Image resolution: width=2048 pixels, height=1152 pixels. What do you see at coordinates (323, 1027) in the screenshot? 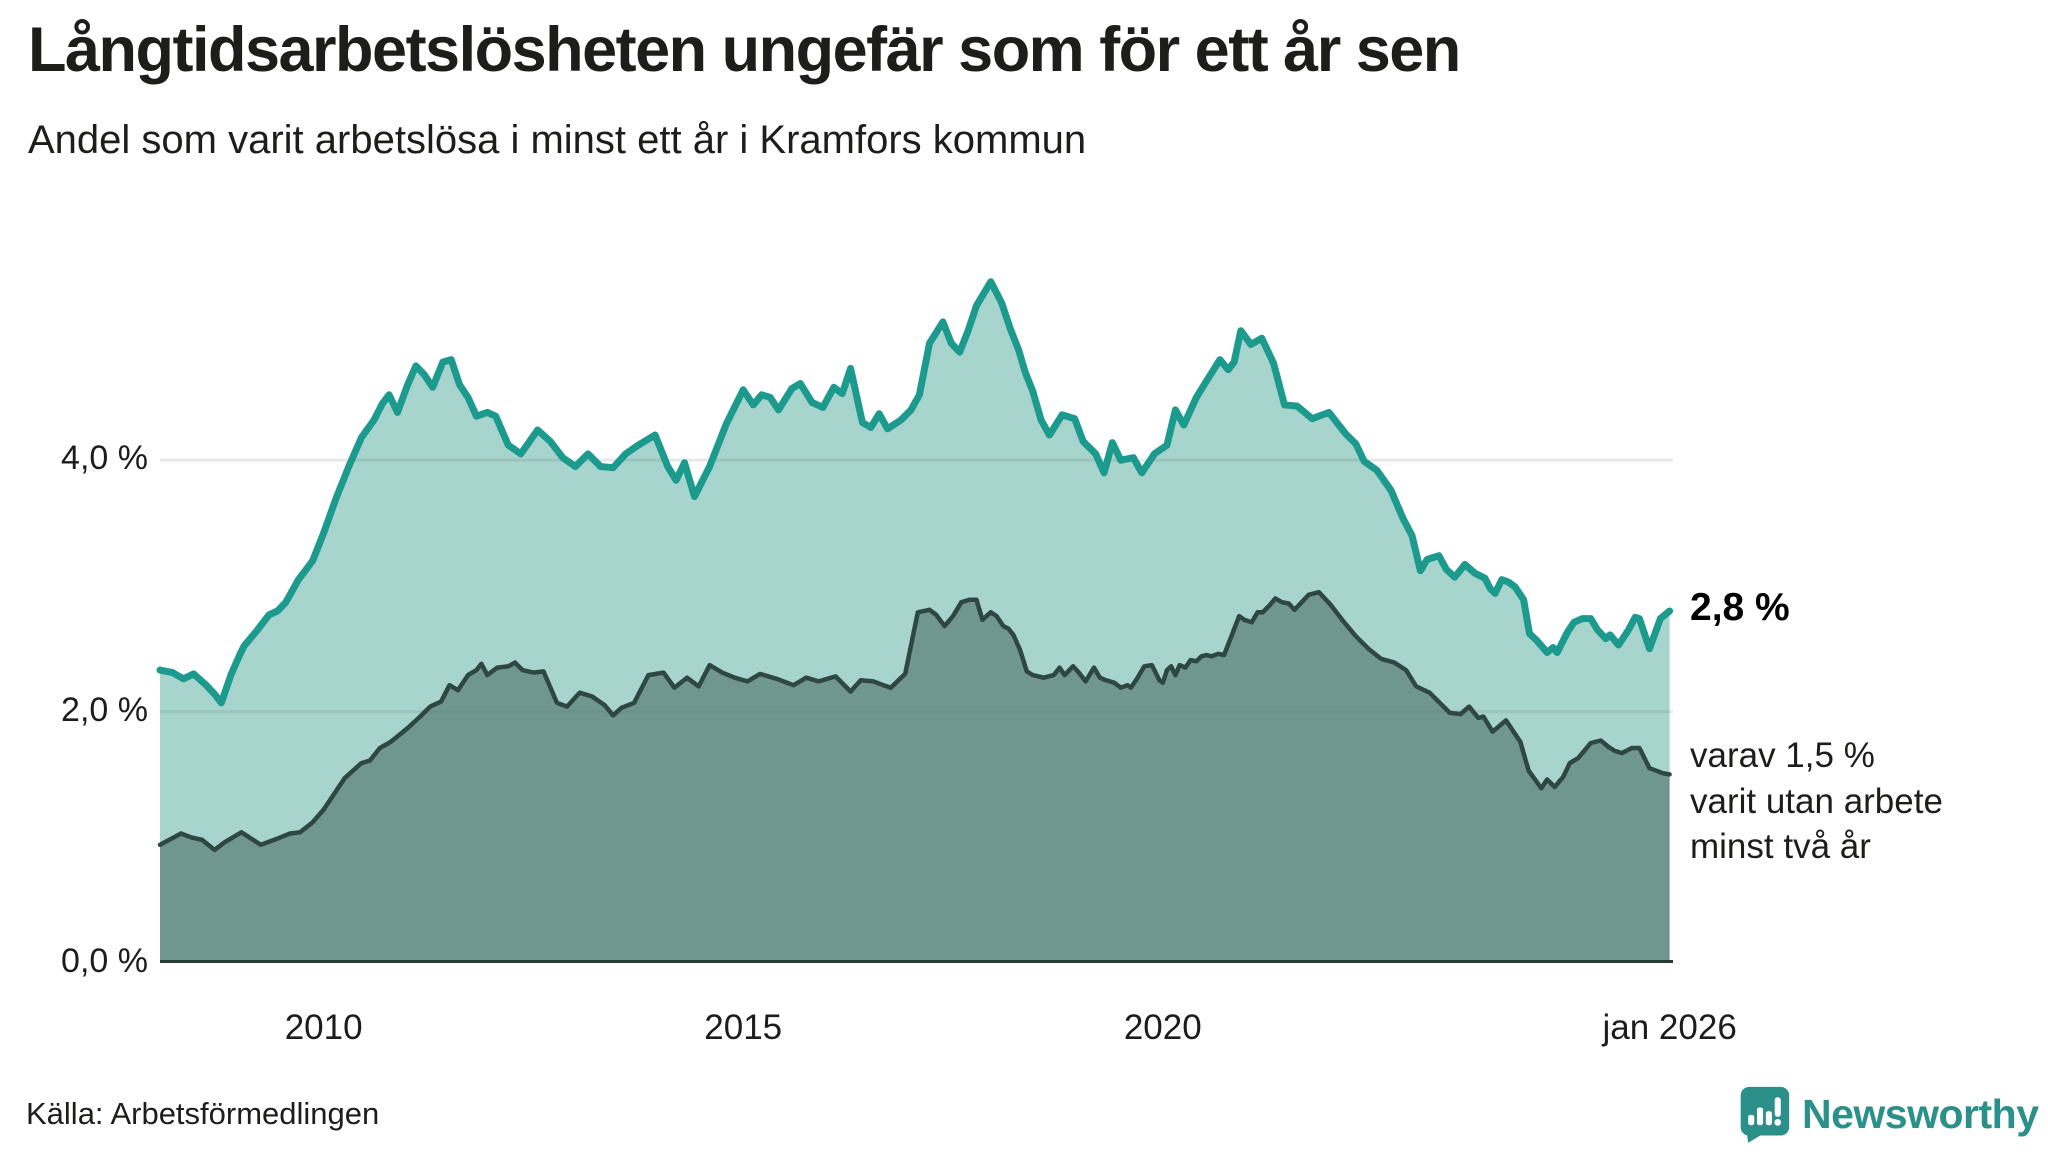
I see `x-tick-label: 2010` at bounding box center [323, 1027].